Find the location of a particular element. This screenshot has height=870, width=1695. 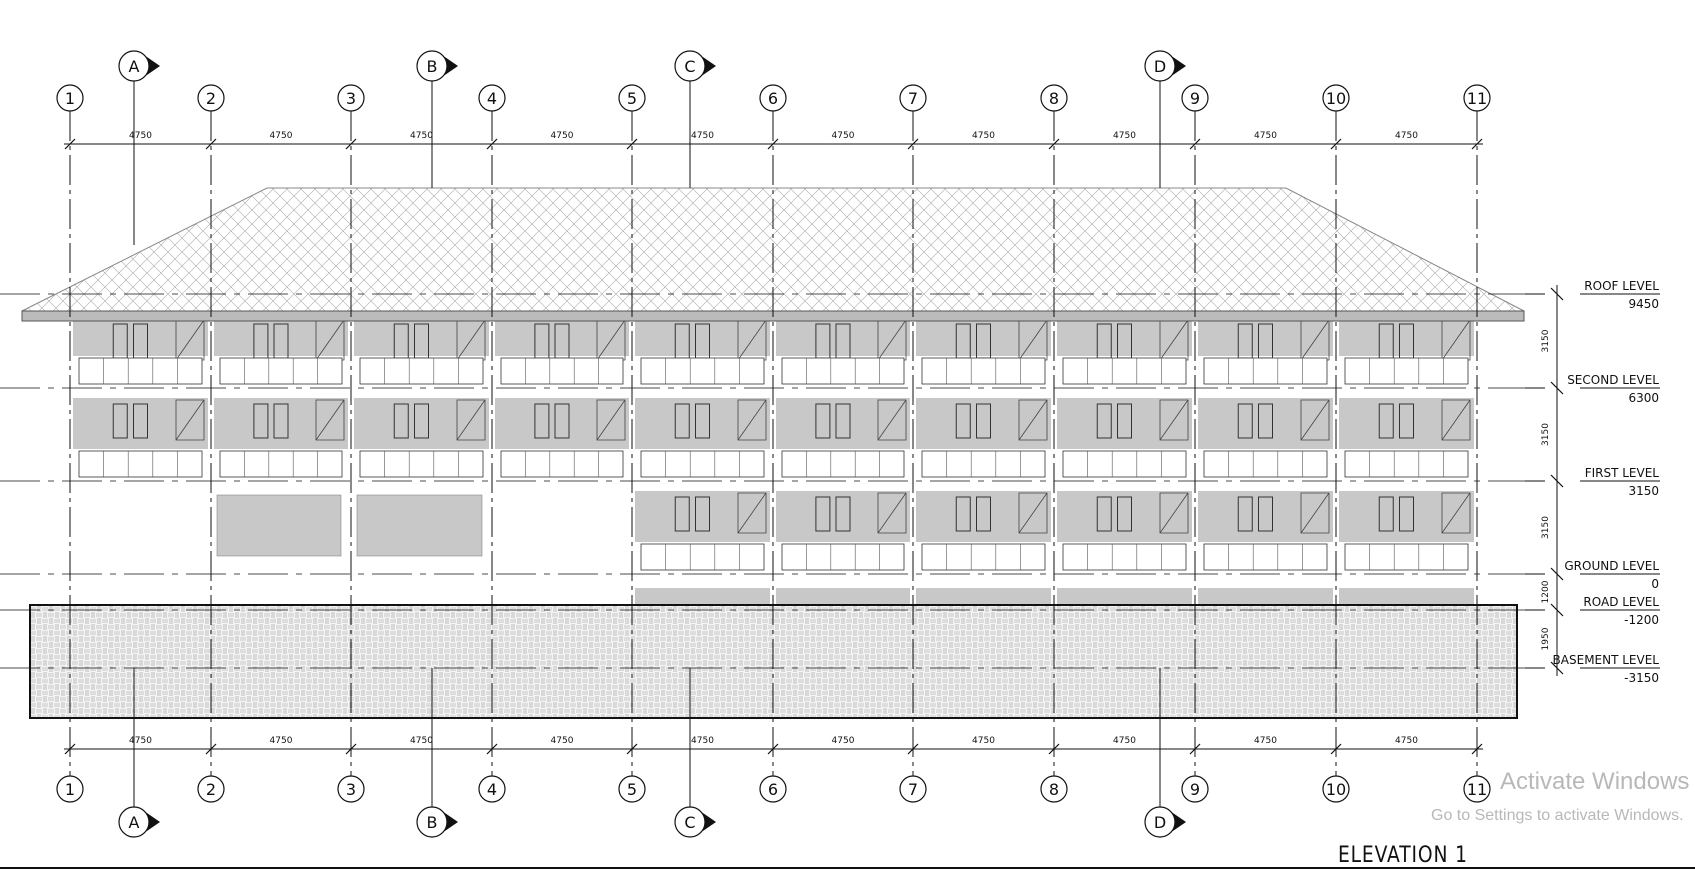

level-dimension: 1200 is located at coordinates (1546, 591).